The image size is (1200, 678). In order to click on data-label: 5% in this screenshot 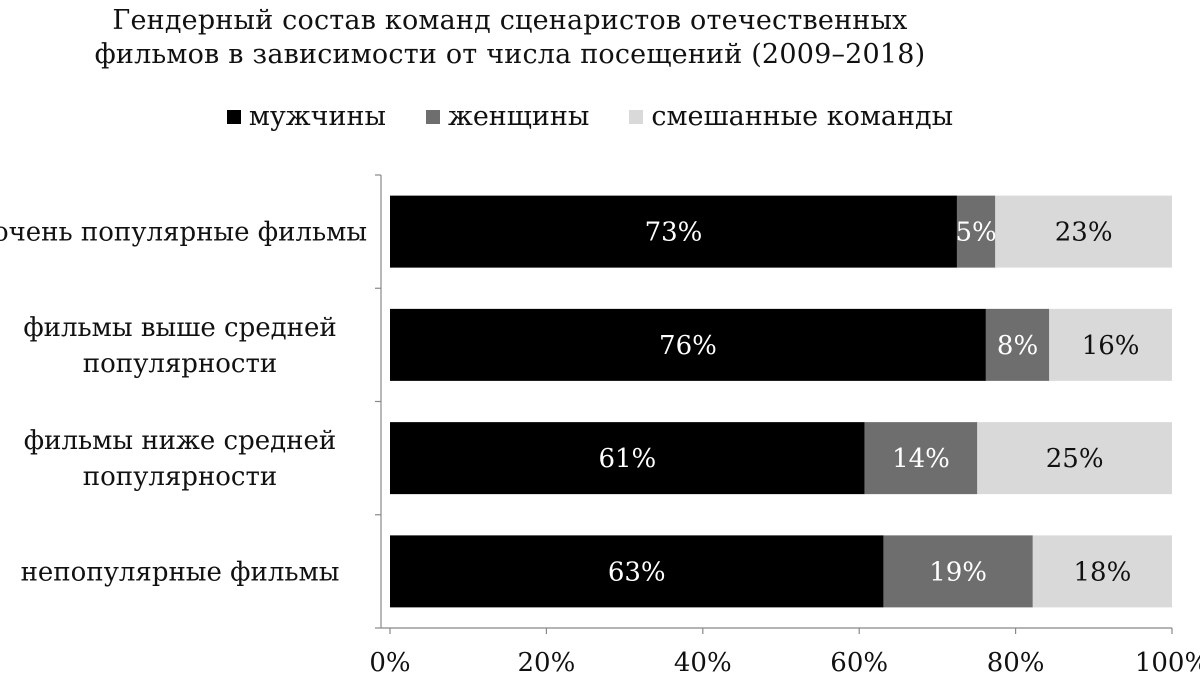, I will do `click(975, 233)`.